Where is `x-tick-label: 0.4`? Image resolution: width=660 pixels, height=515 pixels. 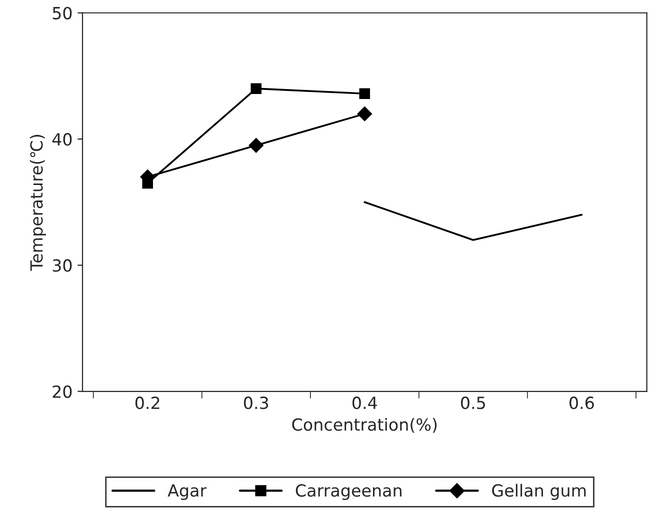
x-tick-label: 0.4 is located at coordinates (364, 403).